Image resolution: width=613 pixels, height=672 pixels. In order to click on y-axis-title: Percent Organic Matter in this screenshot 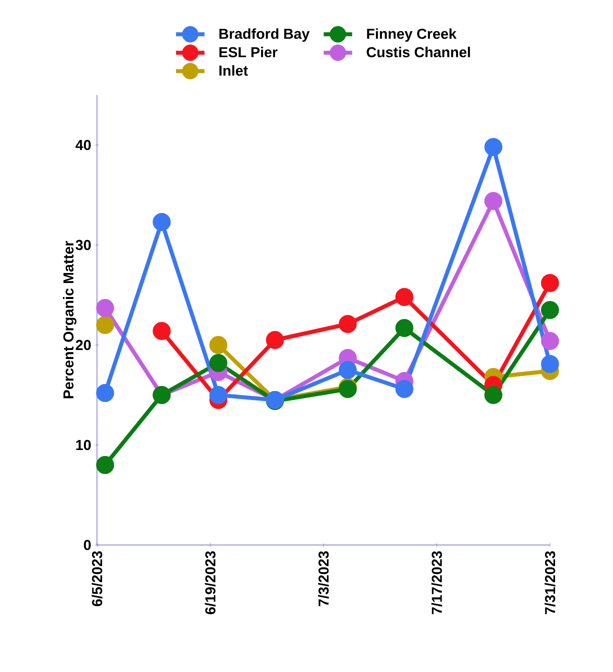, I will do `click(69, 319)`.